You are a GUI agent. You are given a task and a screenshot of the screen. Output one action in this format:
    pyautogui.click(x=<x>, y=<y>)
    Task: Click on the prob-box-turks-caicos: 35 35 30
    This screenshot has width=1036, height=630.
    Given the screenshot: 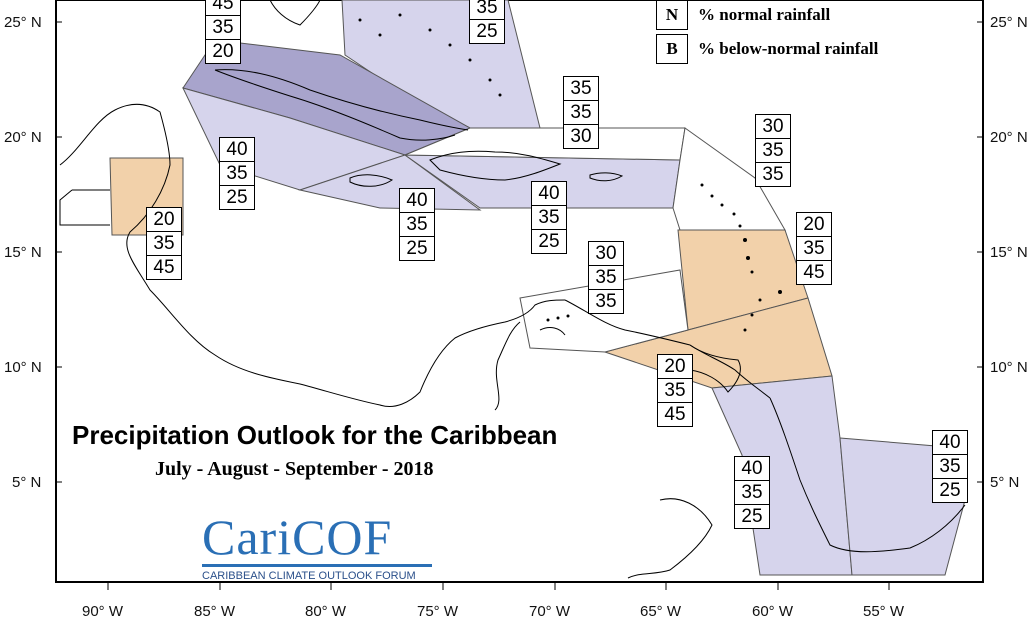 What is the action you would take?
    pyautogui.click(x=581, y=112)
    